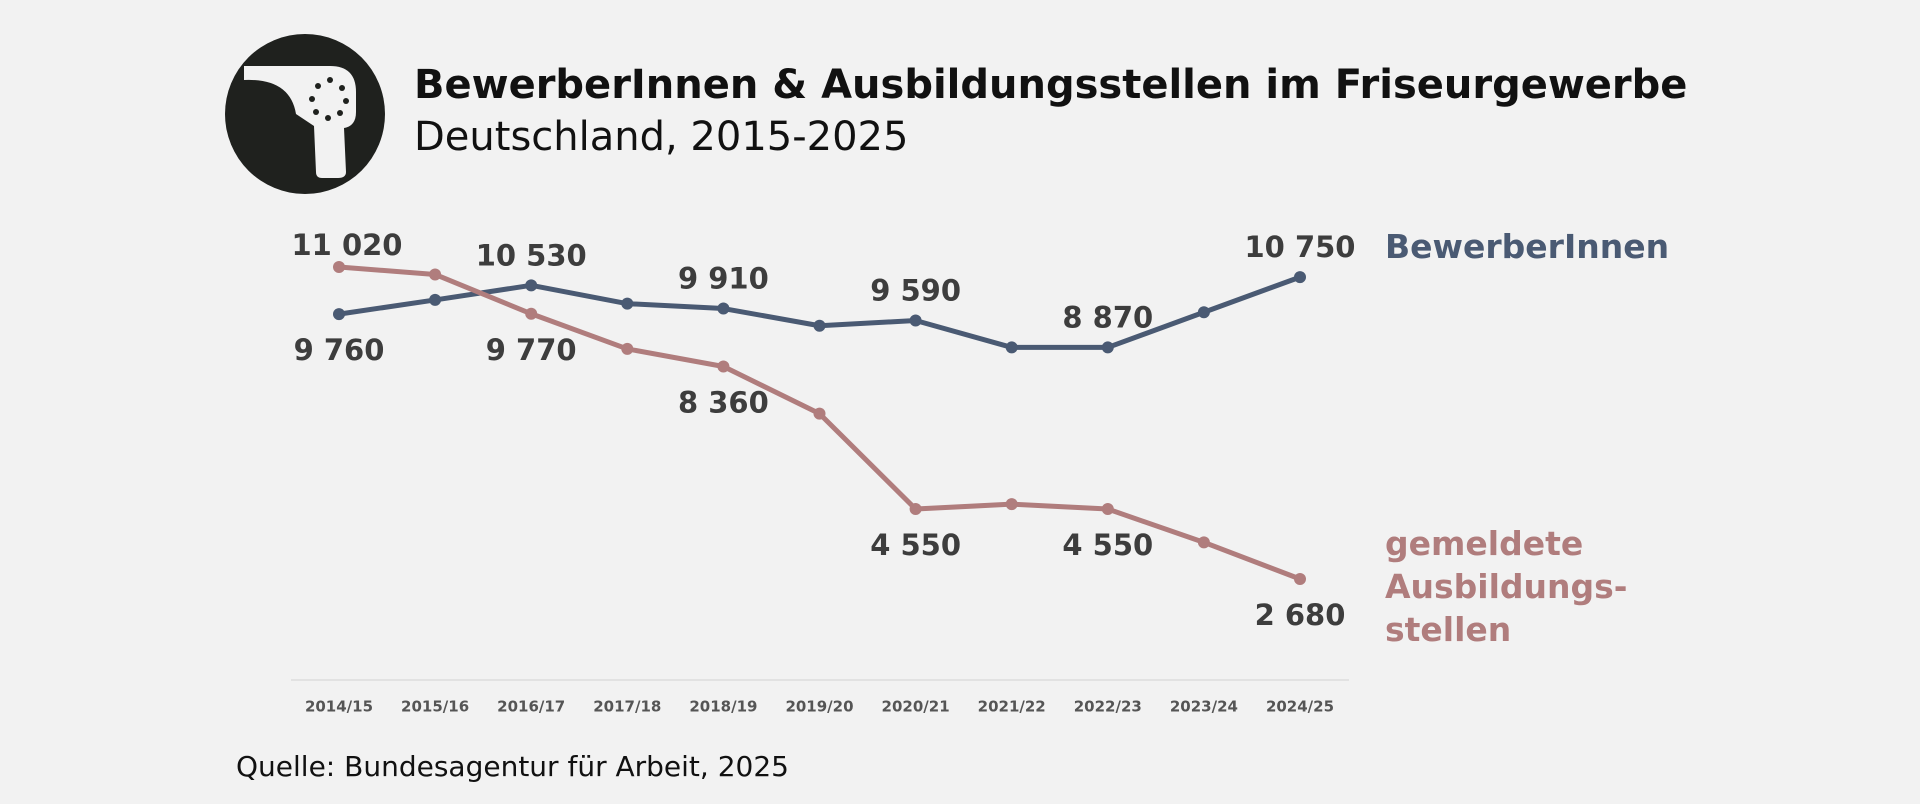  What do you see at coordinates (435, 707) in the screenshot?
I see `x-tick-label: 2015/16` at bounding box center [435, 707].